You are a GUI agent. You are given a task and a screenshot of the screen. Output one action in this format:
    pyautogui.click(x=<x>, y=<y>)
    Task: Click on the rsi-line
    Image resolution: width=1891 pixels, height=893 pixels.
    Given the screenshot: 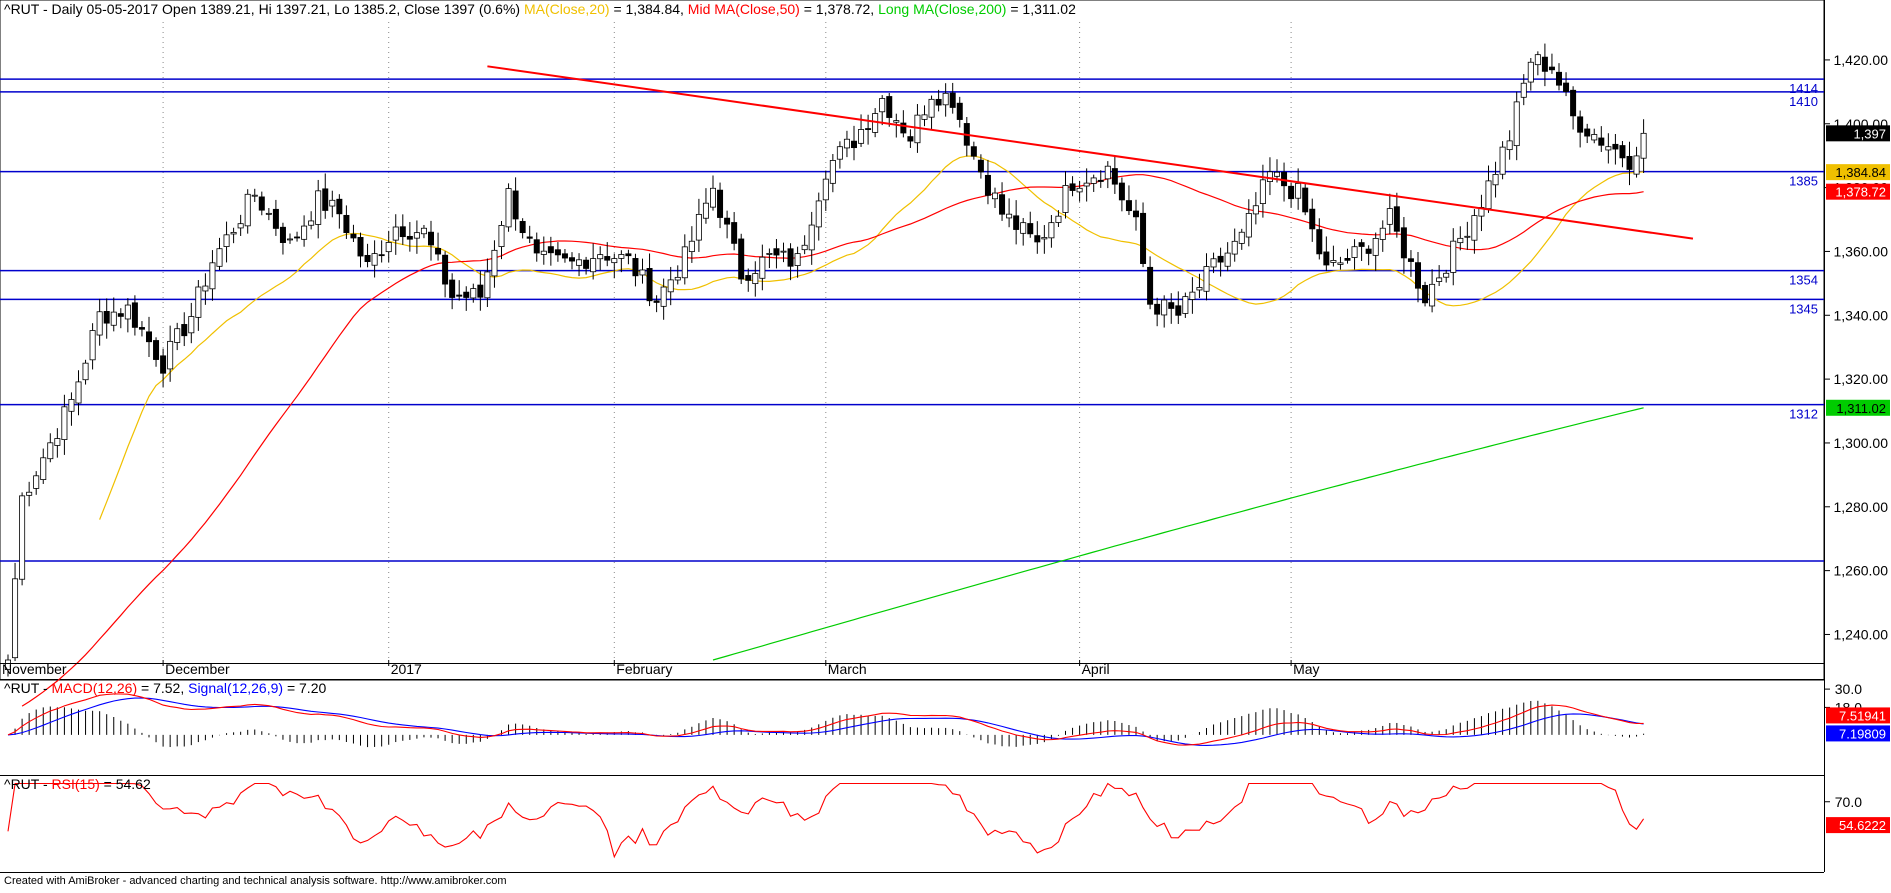 What is the action you would take?
    pyautogui.click(x=826, y=820)
    